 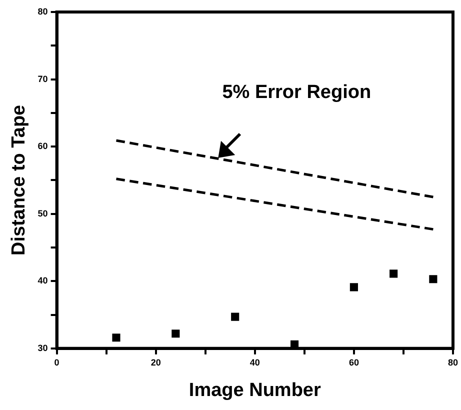 What do you see at coordinates (43, 11) in the screenshot?
I see `y-tick-label: 80` at bounding box center [43, 11].